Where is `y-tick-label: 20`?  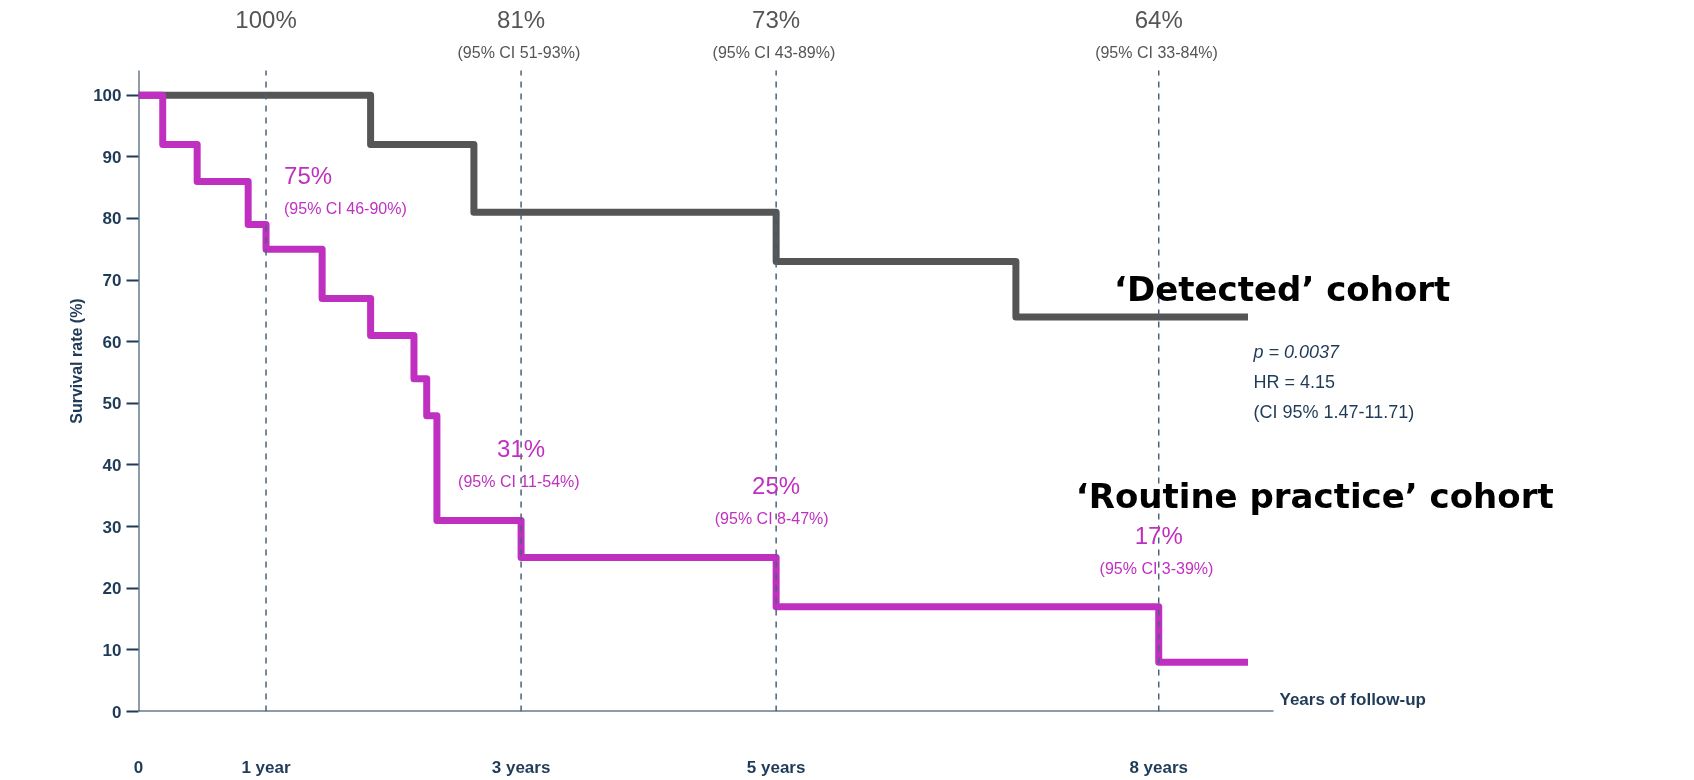 y-tick-label: 20 is located at coordinates (112, 589).